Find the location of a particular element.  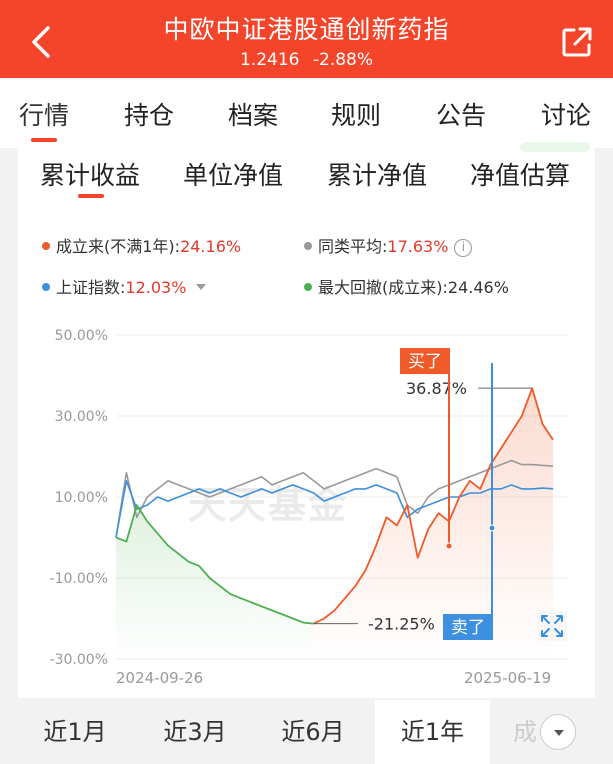

more-periods-chevron-icon is located at coordinates (558, 732).